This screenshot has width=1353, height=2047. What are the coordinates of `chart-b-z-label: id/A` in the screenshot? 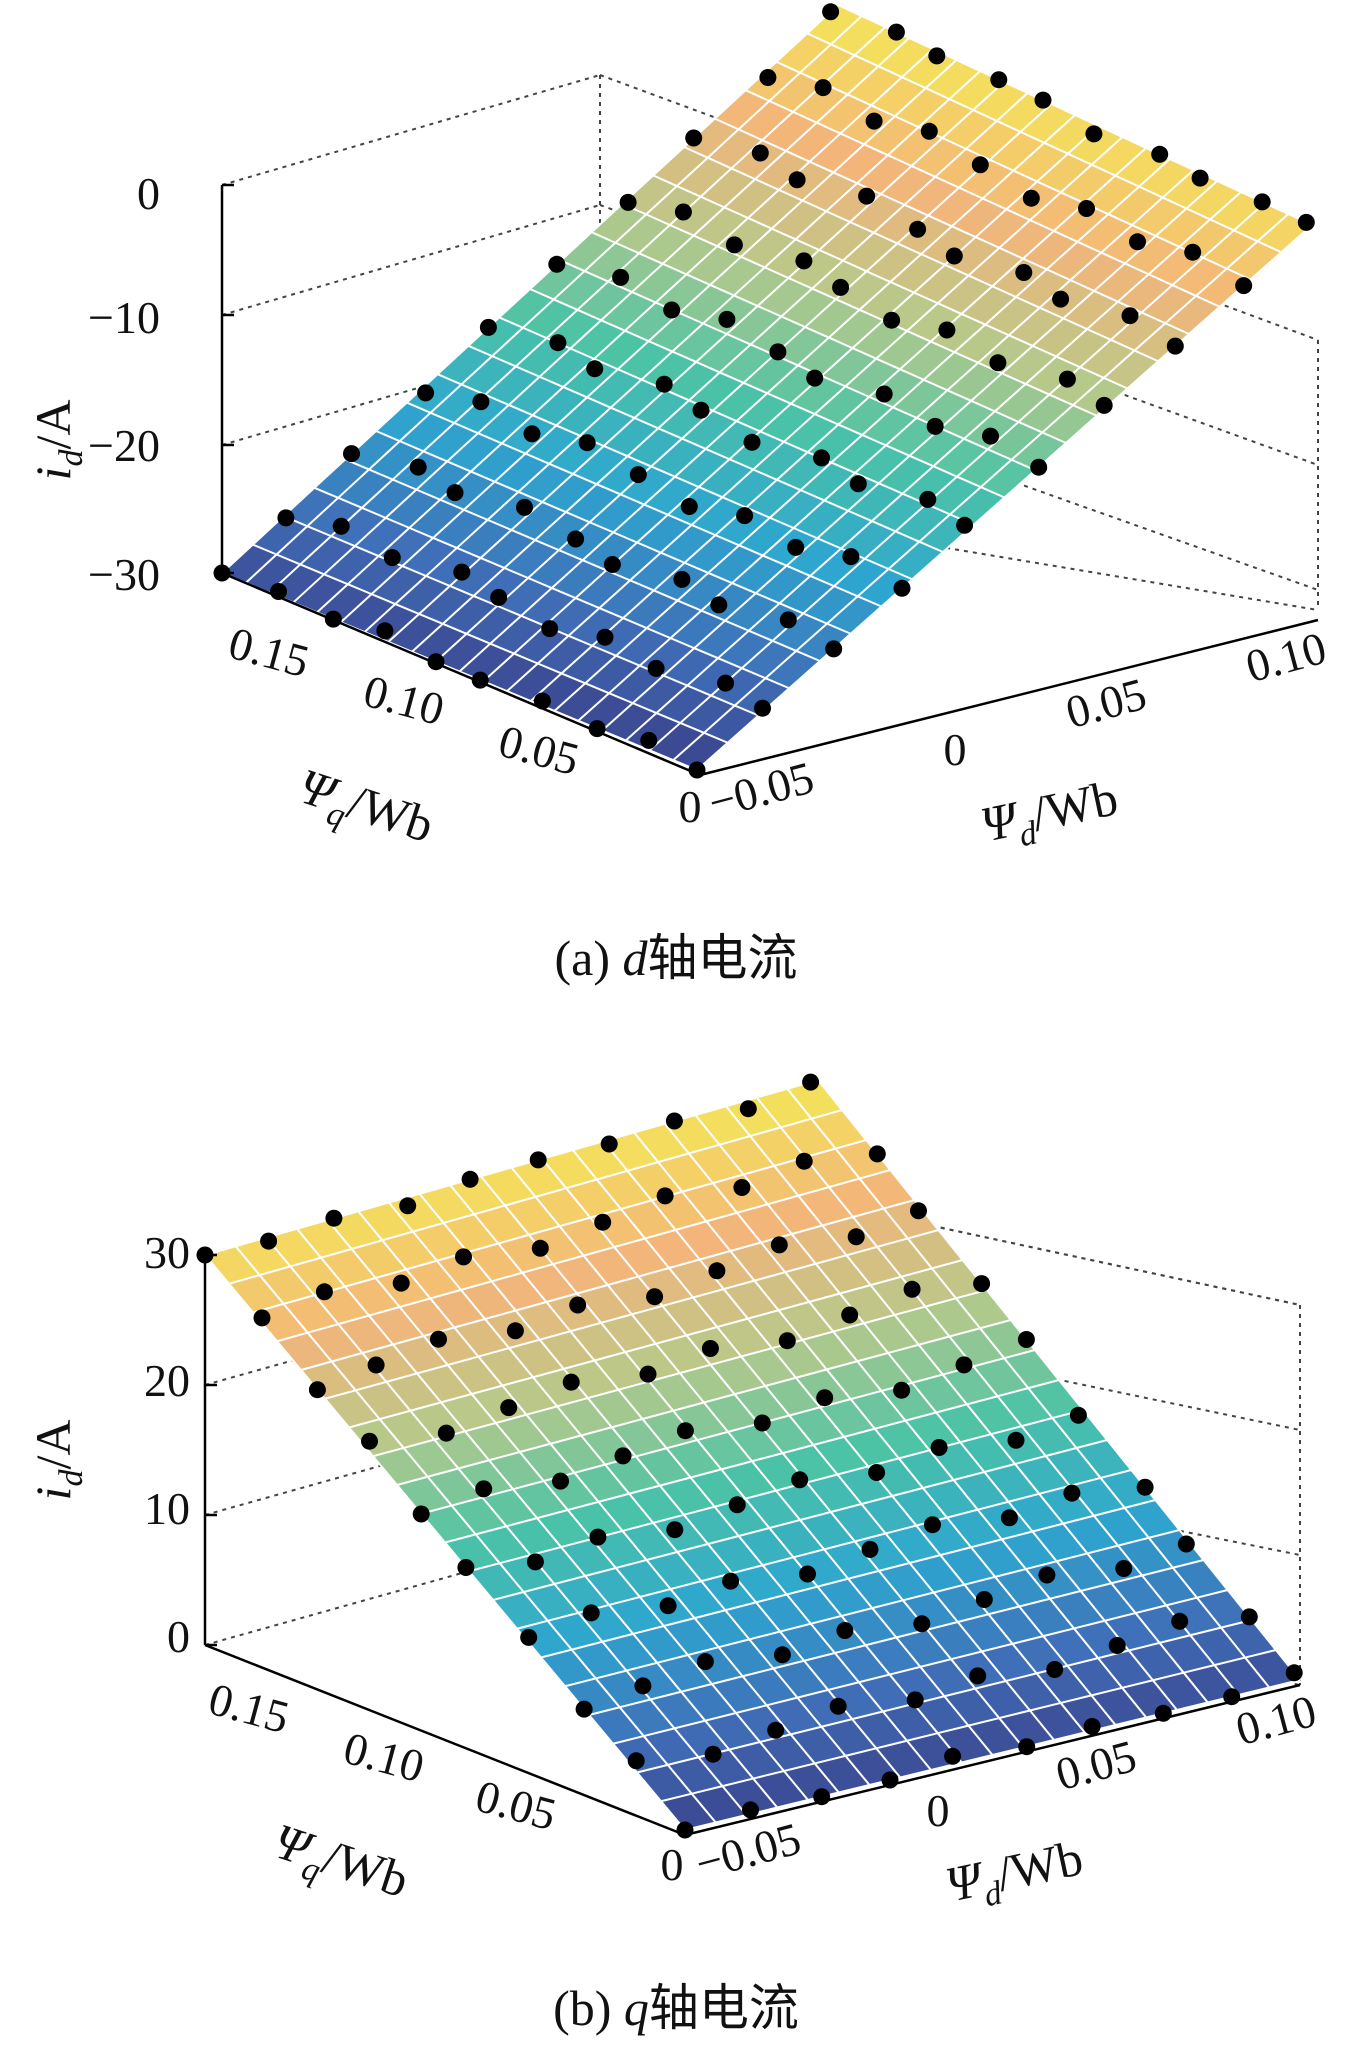 It's located at (57, 1460).